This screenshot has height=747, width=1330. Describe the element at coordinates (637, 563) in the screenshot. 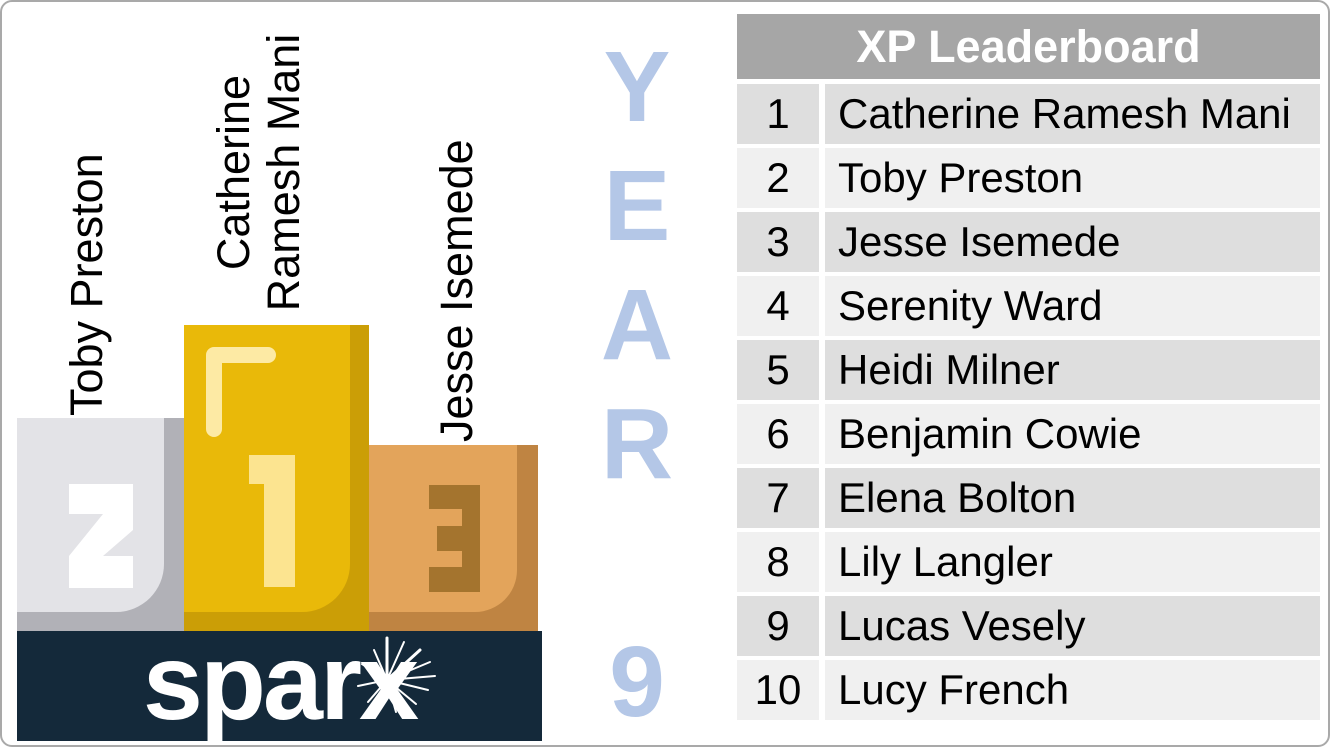

I see `year-letter` at that location.